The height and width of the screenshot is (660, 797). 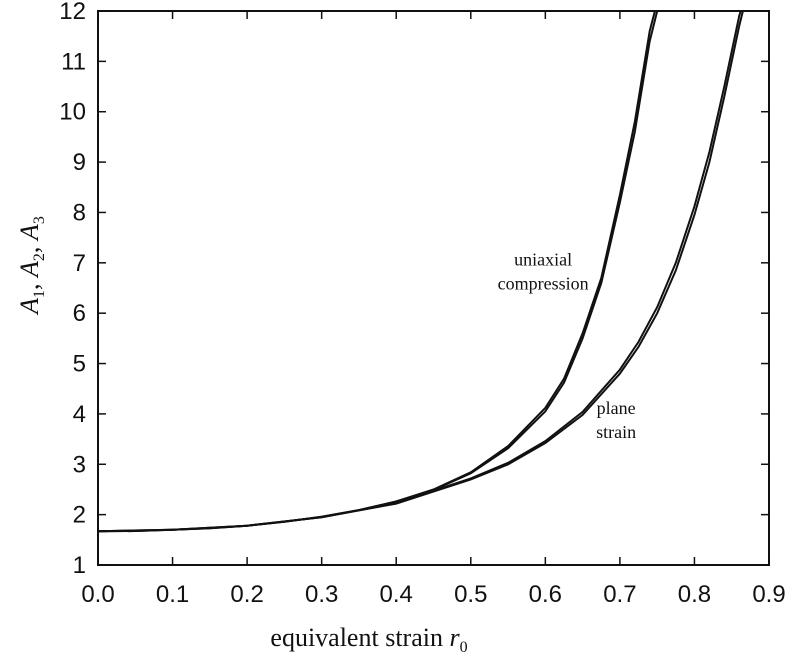 I want to click on x-tick-label: 0.0, so click(x=97, y=594).